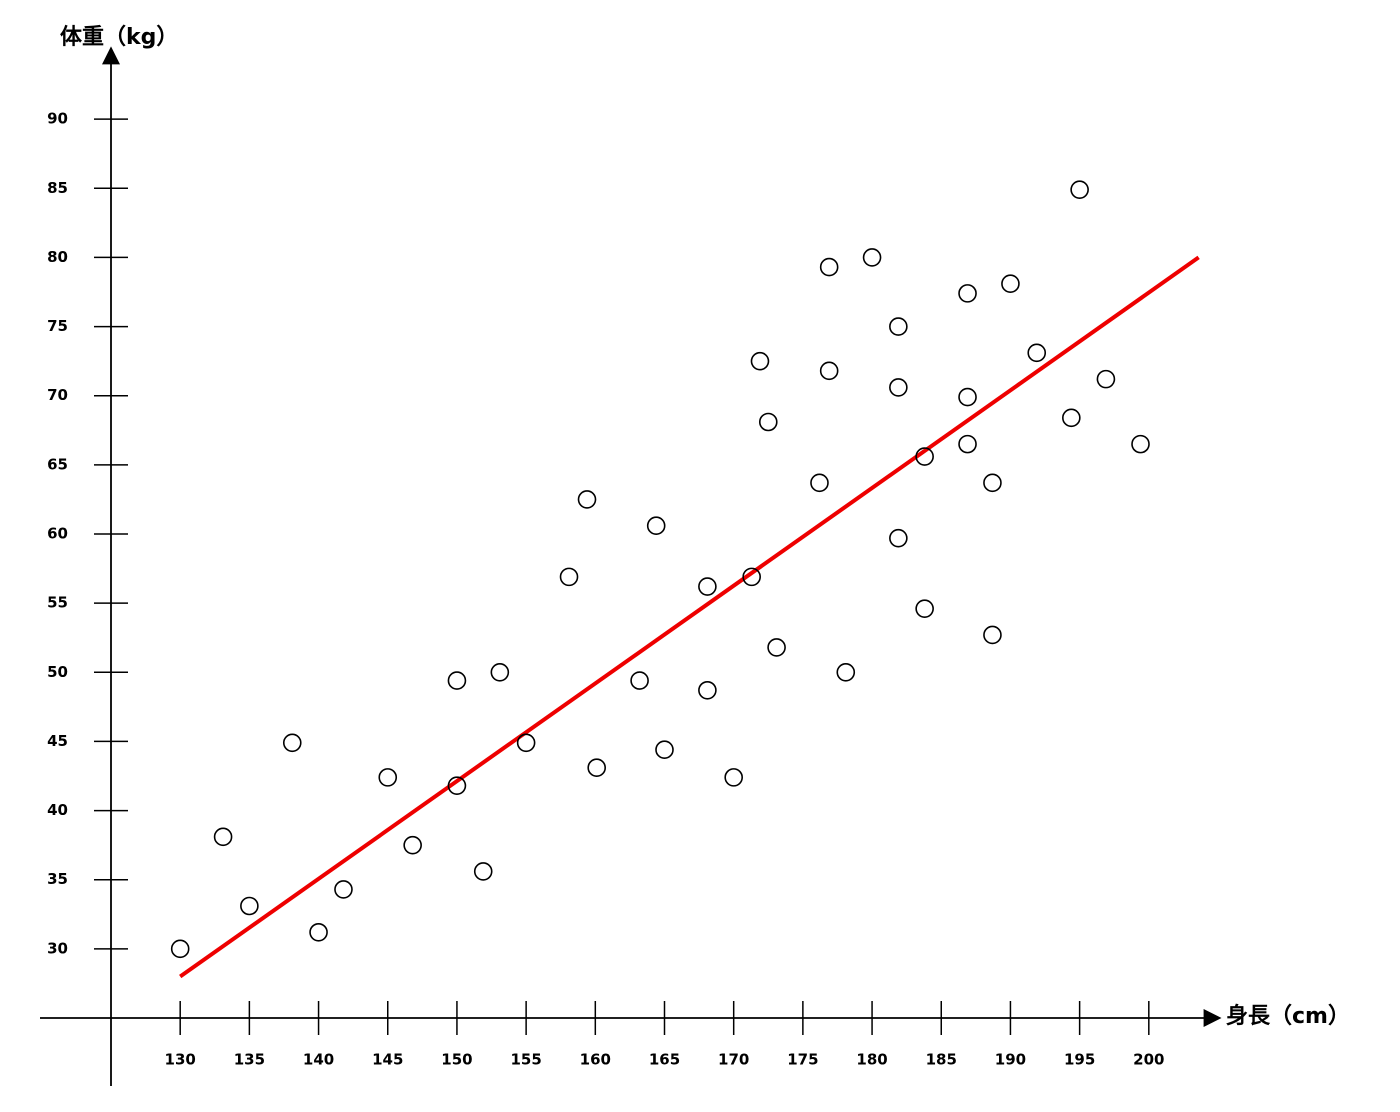  I want to click on x-tick-label: 170, so click(733, 1060).